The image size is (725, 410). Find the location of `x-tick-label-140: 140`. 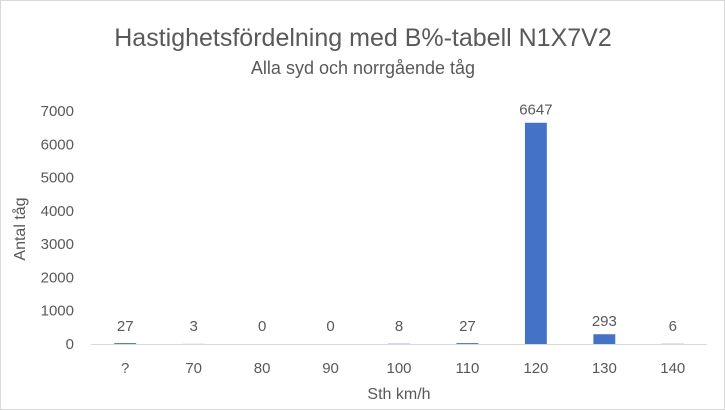

x-tick-label-140: 140 is located at coordinates (672, 368).